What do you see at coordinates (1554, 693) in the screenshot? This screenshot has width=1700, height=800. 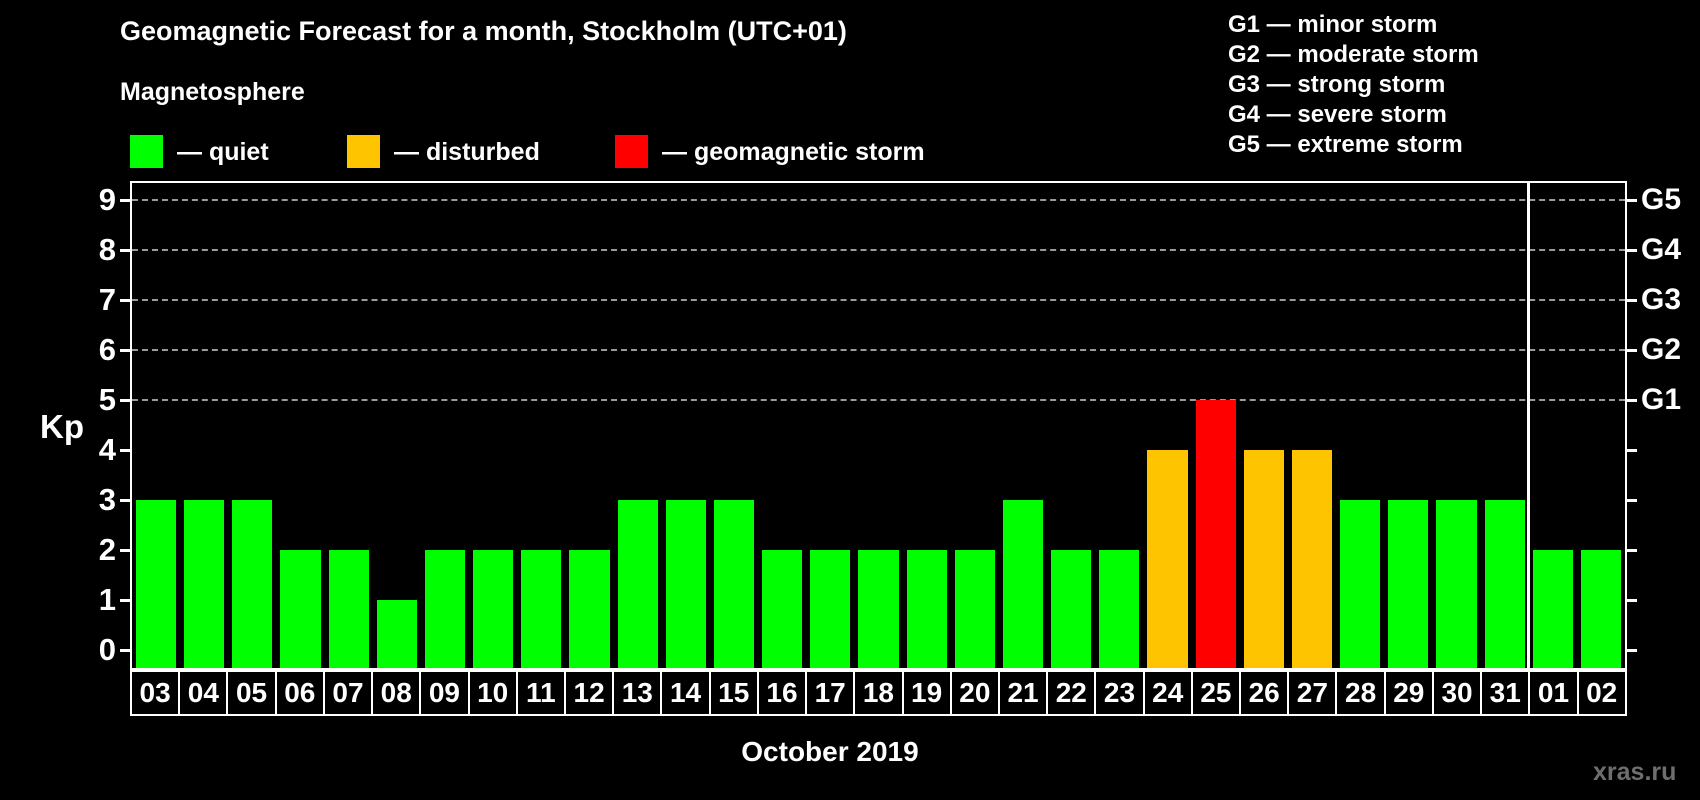 I see `day-label-01: 01` at bounding box center [1554, 693].